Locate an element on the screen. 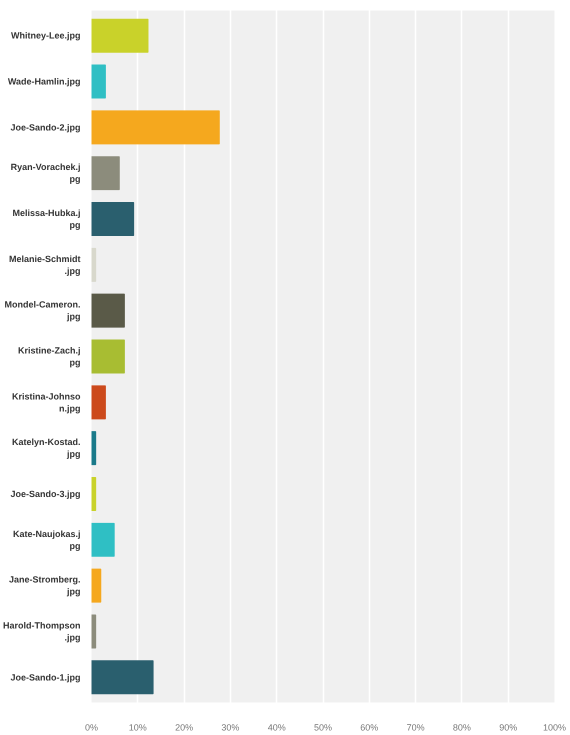  y-tick-label: Kate-Naujokas.jpg is located at coordinates (46, 539).